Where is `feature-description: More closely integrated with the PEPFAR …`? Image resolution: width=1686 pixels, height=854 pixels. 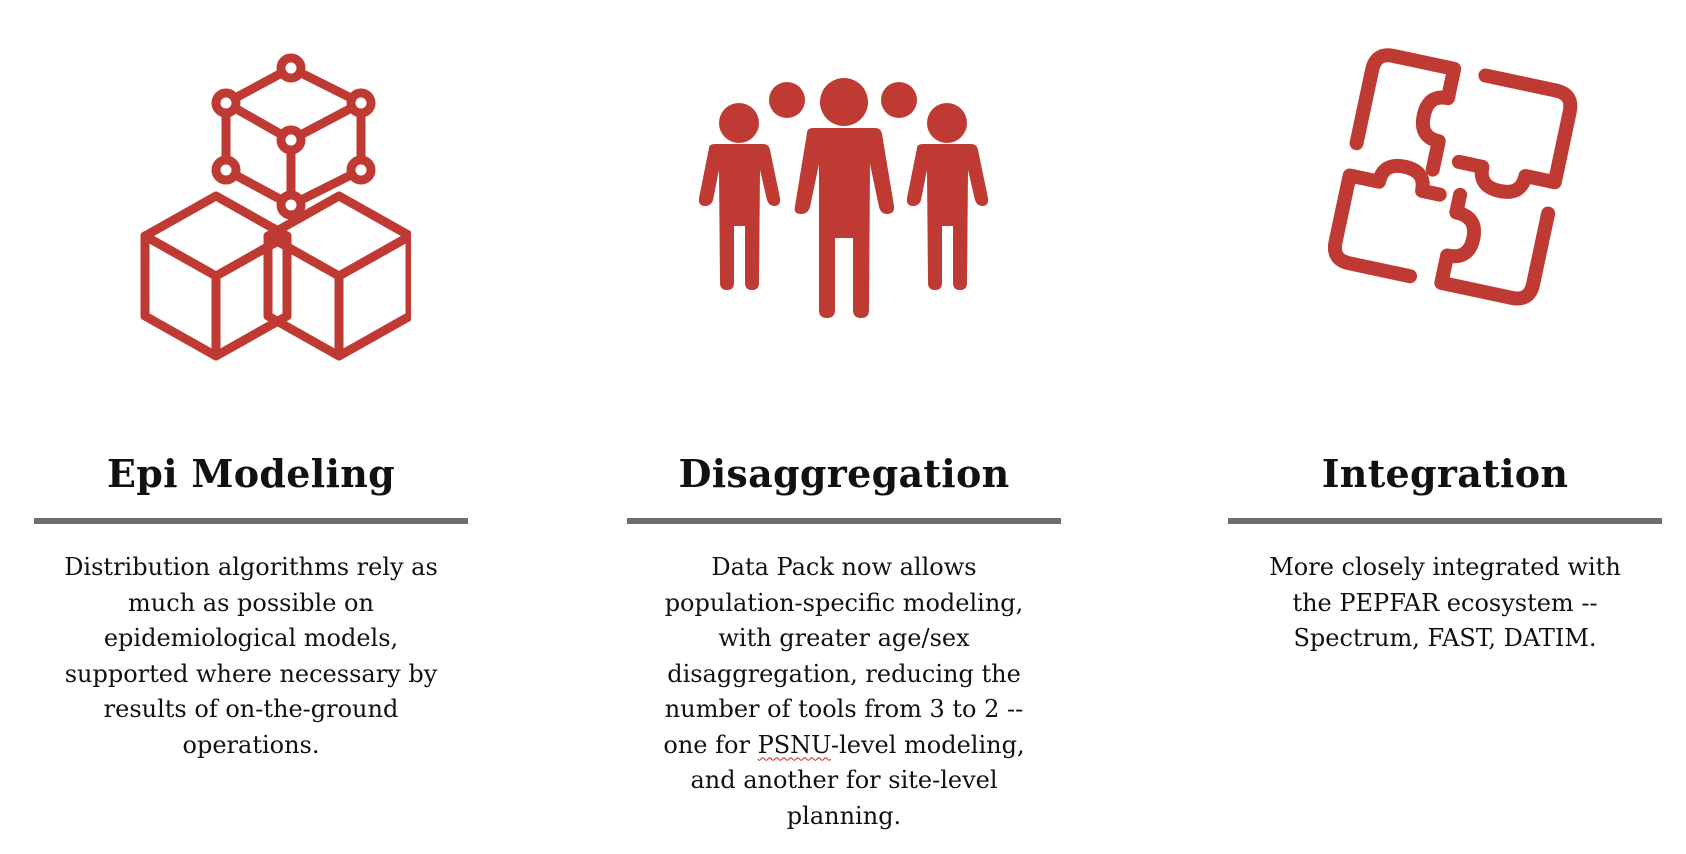
feature-description: More closely integrated with the PEPFAR … is located at coordinates (1445, 602).